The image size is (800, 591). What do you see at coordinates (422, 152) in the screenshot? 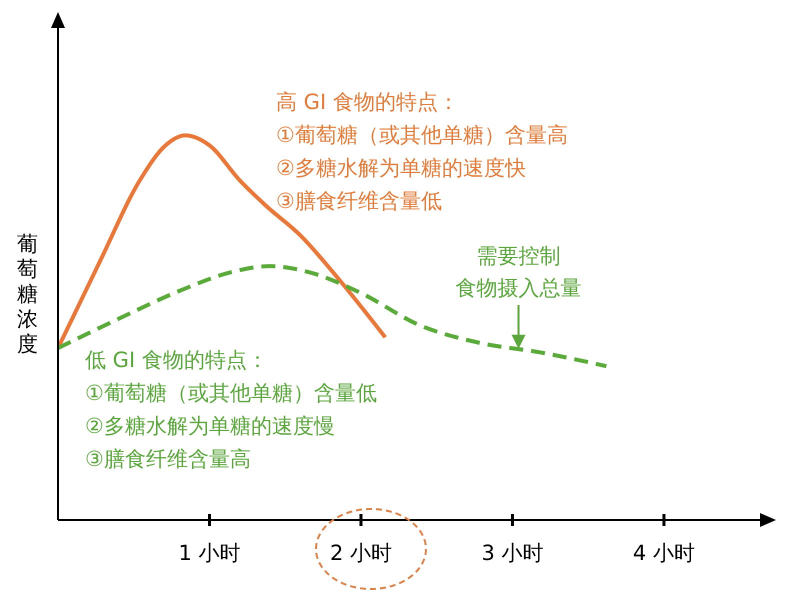
I see `annotation: 高 GI 食物的特点： ①葡萄糖（或其他单糖）含量高 ②多糖水解为单糖的速度快 ③膳食纤维含量低` at bounding box center [422, 152].